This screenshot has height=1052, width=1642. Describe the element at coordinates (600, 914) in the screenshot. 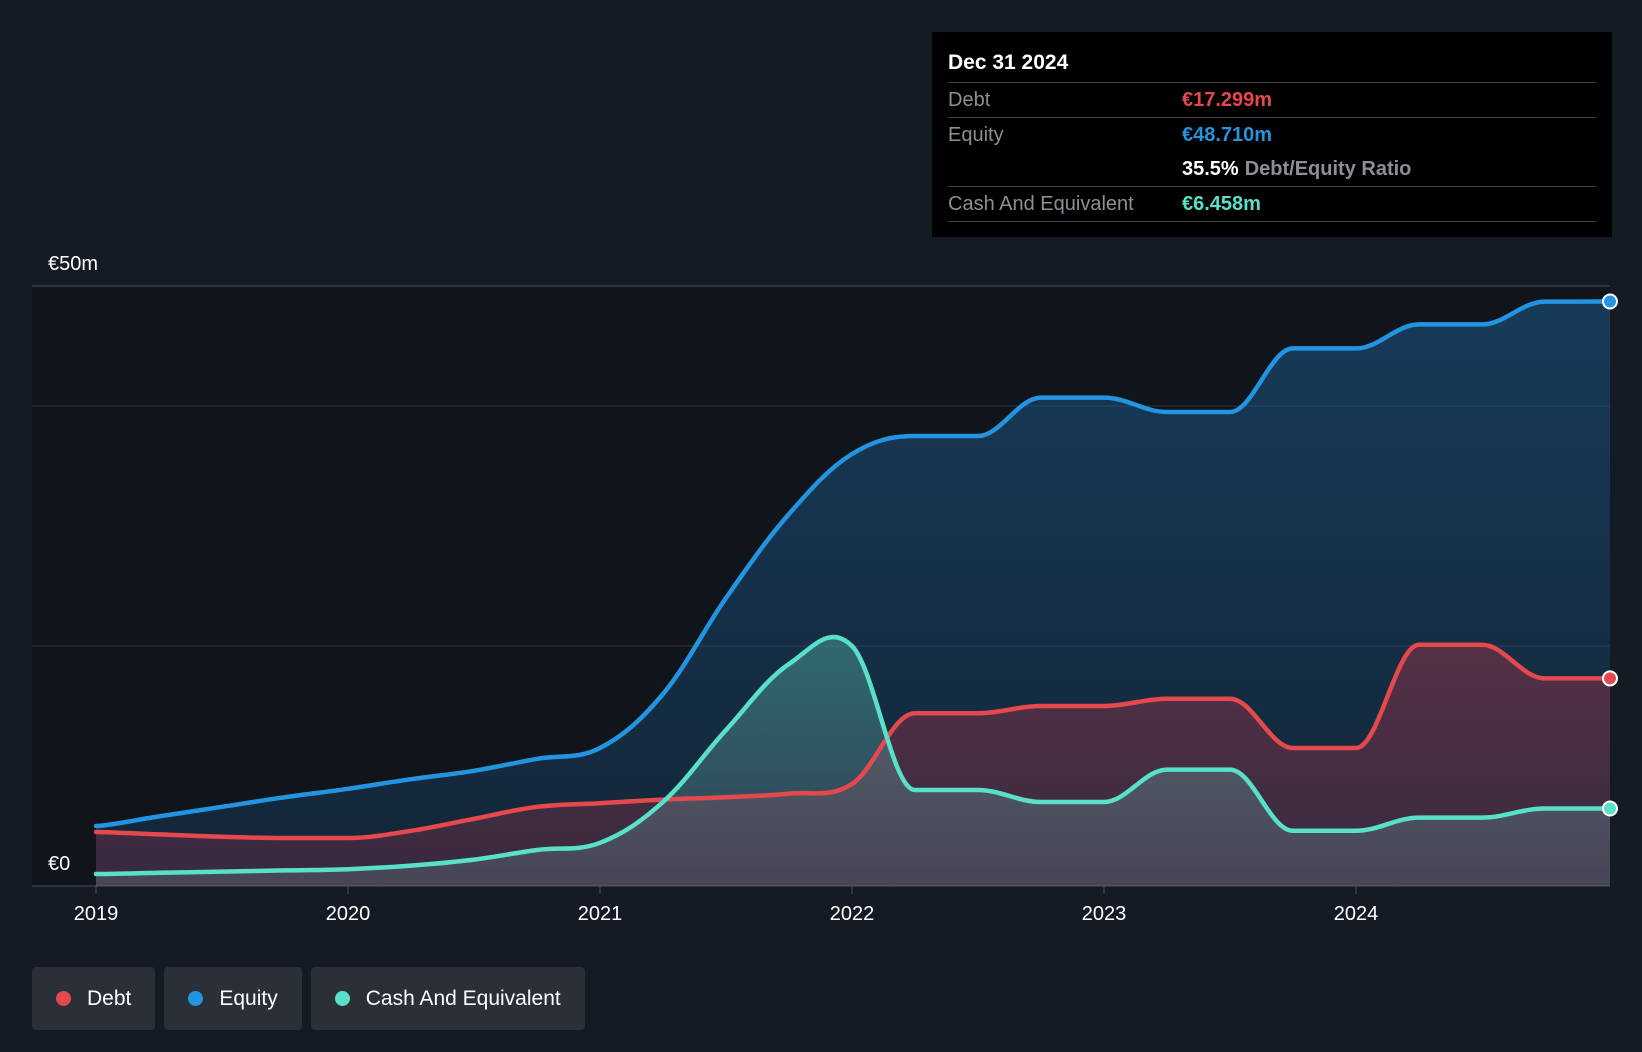

I see `x-tick-label: 2021` at that location.